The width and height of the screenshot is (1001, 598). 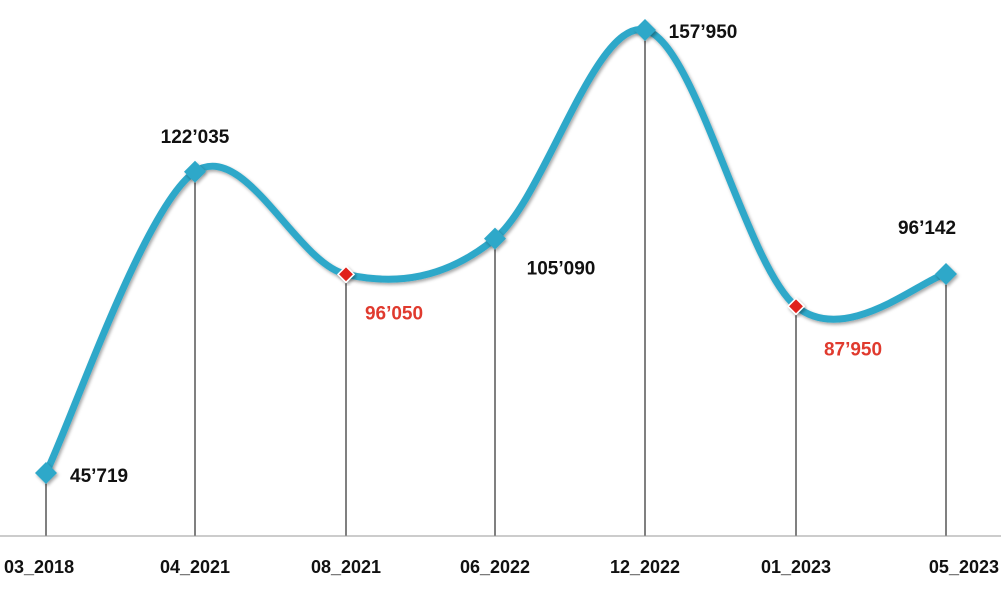 What do you see at coordinates (703, 32) in the screenshot?
I see `data-label-12_2022: 157’950` at bounding box center [703, 32].